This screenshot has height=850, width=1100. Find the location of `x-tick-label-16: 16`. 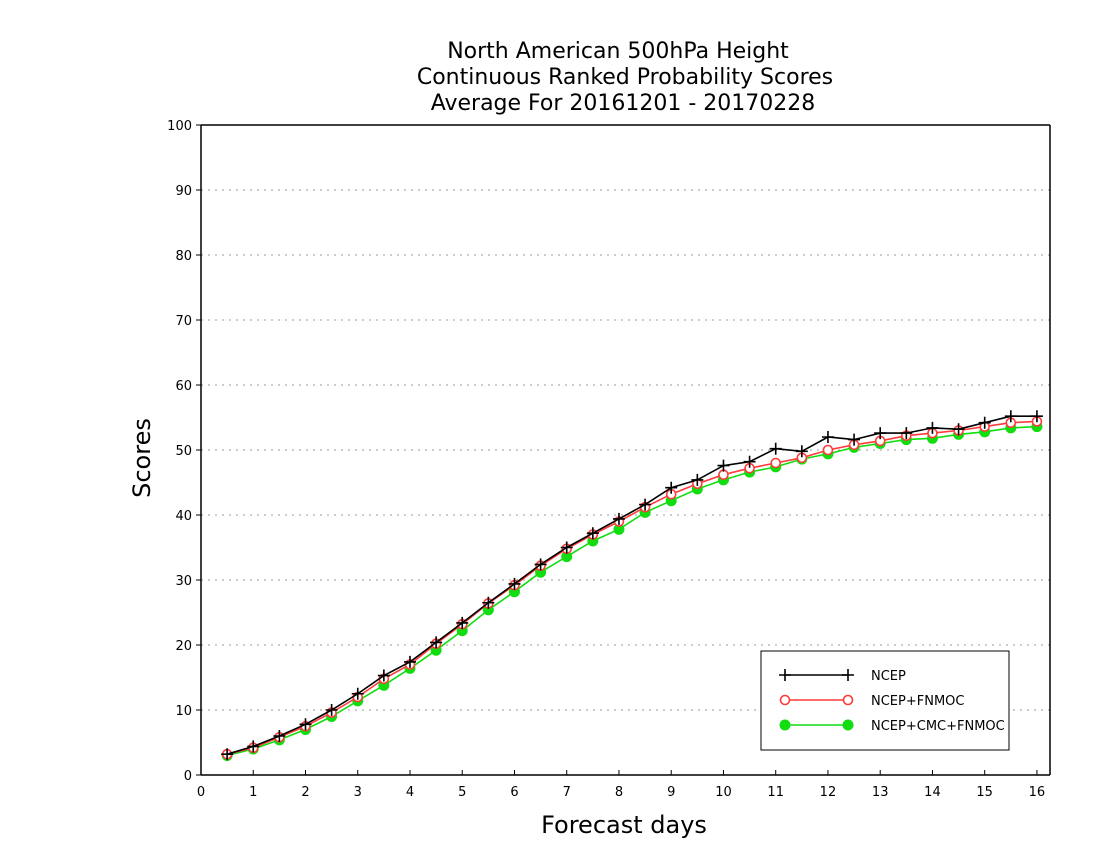

x-tick-label-16: 16 is located at coordinates (1037, 792).